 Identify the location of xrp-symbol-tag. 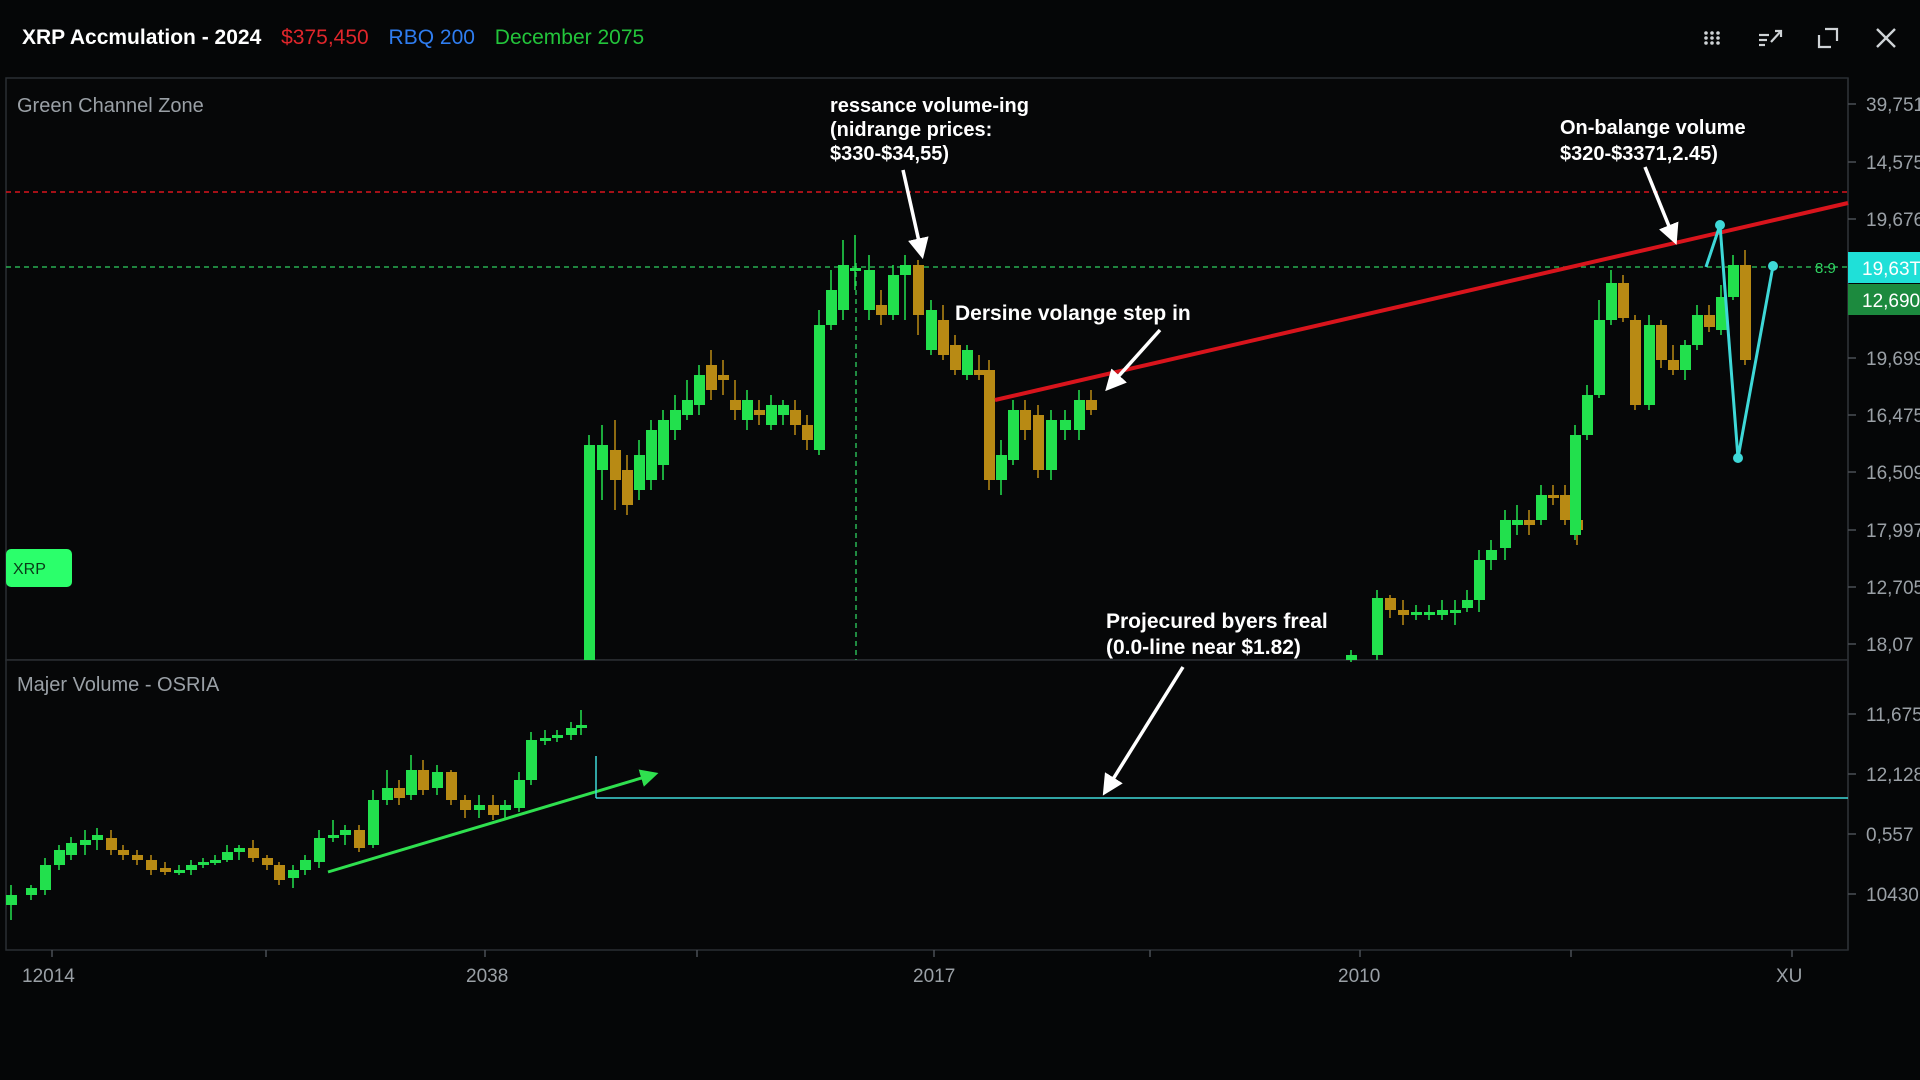
(39, 568).